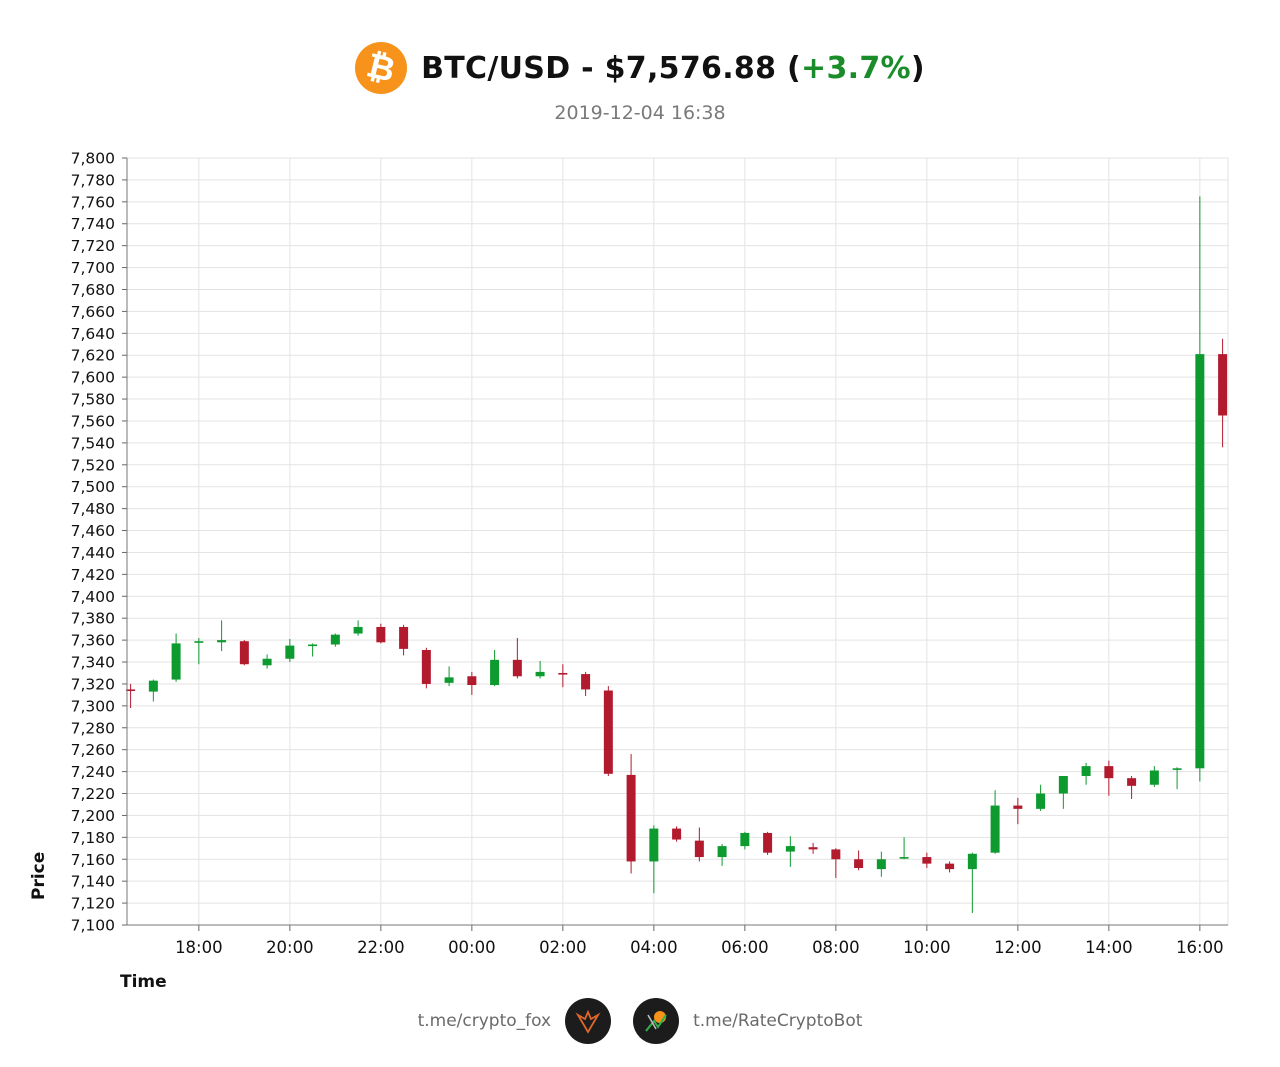 This screenshot has height=1067, width=1280. What do you see at coordinates (93, 312) in the screenshot?
I see `y-tick-label: 7,660` at bounding box center [93, 312].